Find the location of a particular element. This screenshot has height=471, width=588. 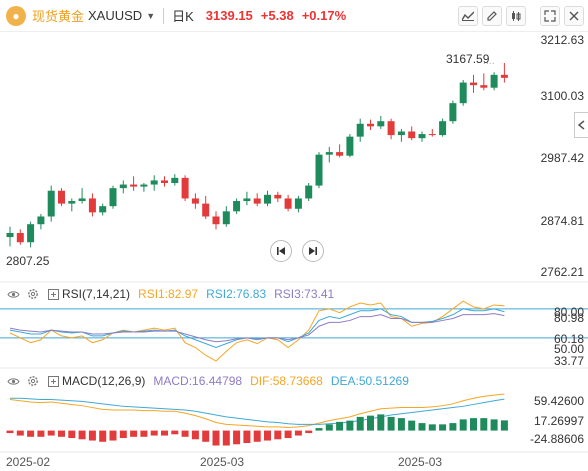

timeframe-selector: 日K is located at coordinates (183, 16).